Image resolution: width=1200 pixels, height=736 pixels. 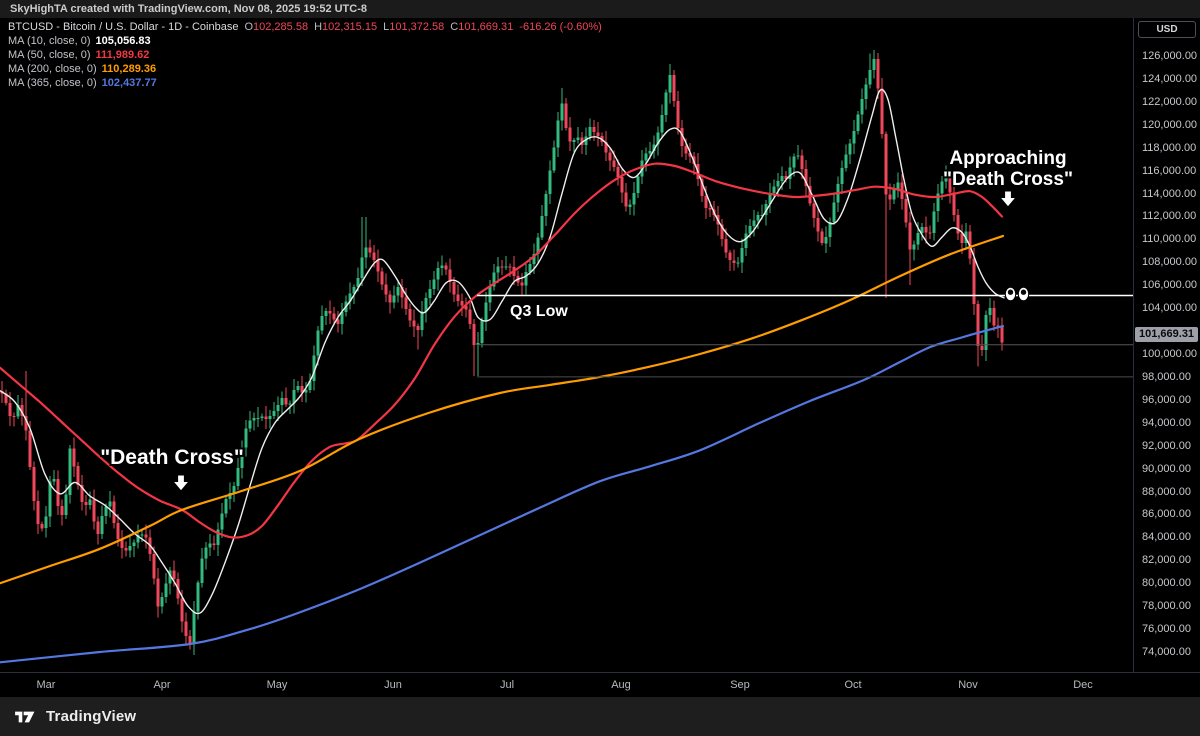 I want to click on price-tick-label: 90,000.00, so click(x=1166, y=468).